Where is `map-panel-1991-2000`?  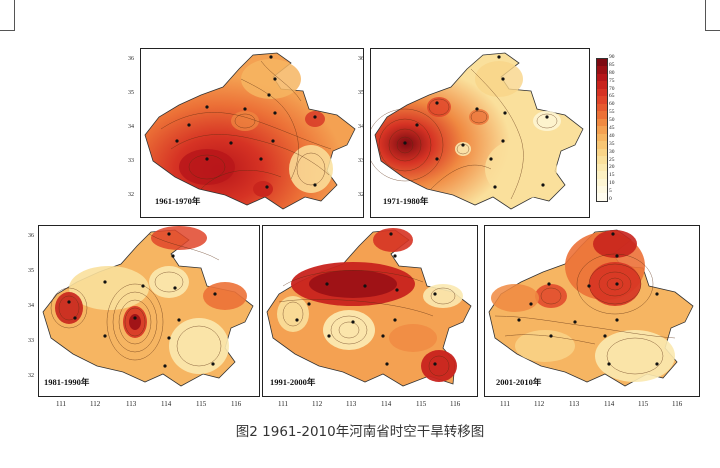
map-panel-1991-2000 is located at coordinates (370, 311).